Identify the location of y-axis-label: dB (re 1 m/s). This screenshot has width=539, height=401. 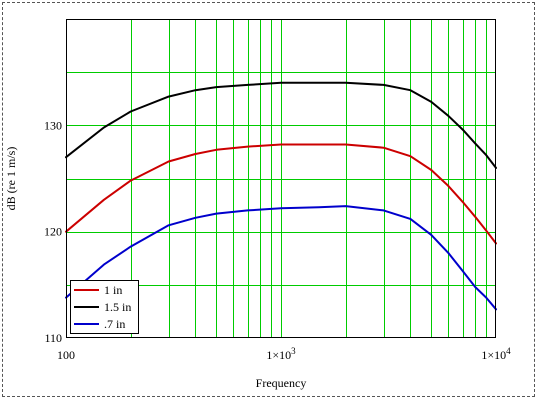
(11, 179).